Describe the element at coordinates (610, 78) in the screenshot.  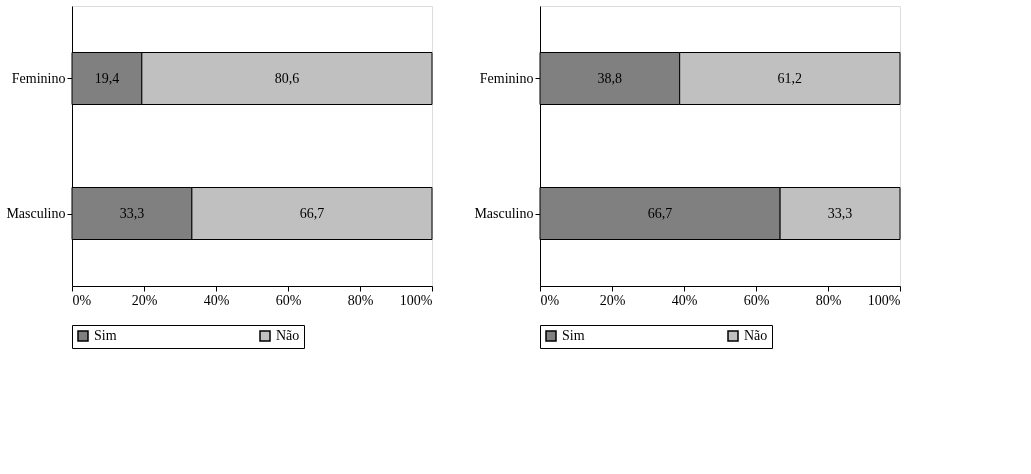
I see `data-label: 38,8` at that location.